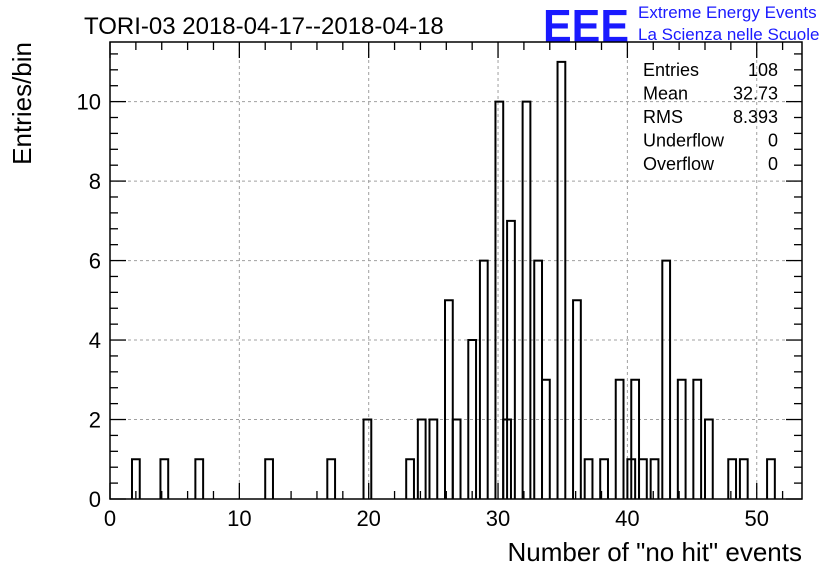 The image size is (836, 572). What do you see at coordinates (89, 301) in the screenshot?
I see `y-tick-labels: 0 2 4 6 8 10` at bounding box center [89, 301].